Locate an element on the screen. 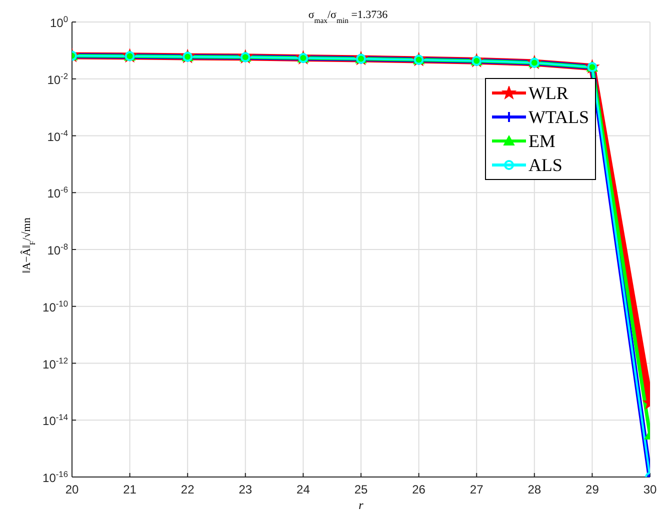 The width and height of the screenshot is (658, 523). legend-label: WLR is located at coordinates (548, 93).